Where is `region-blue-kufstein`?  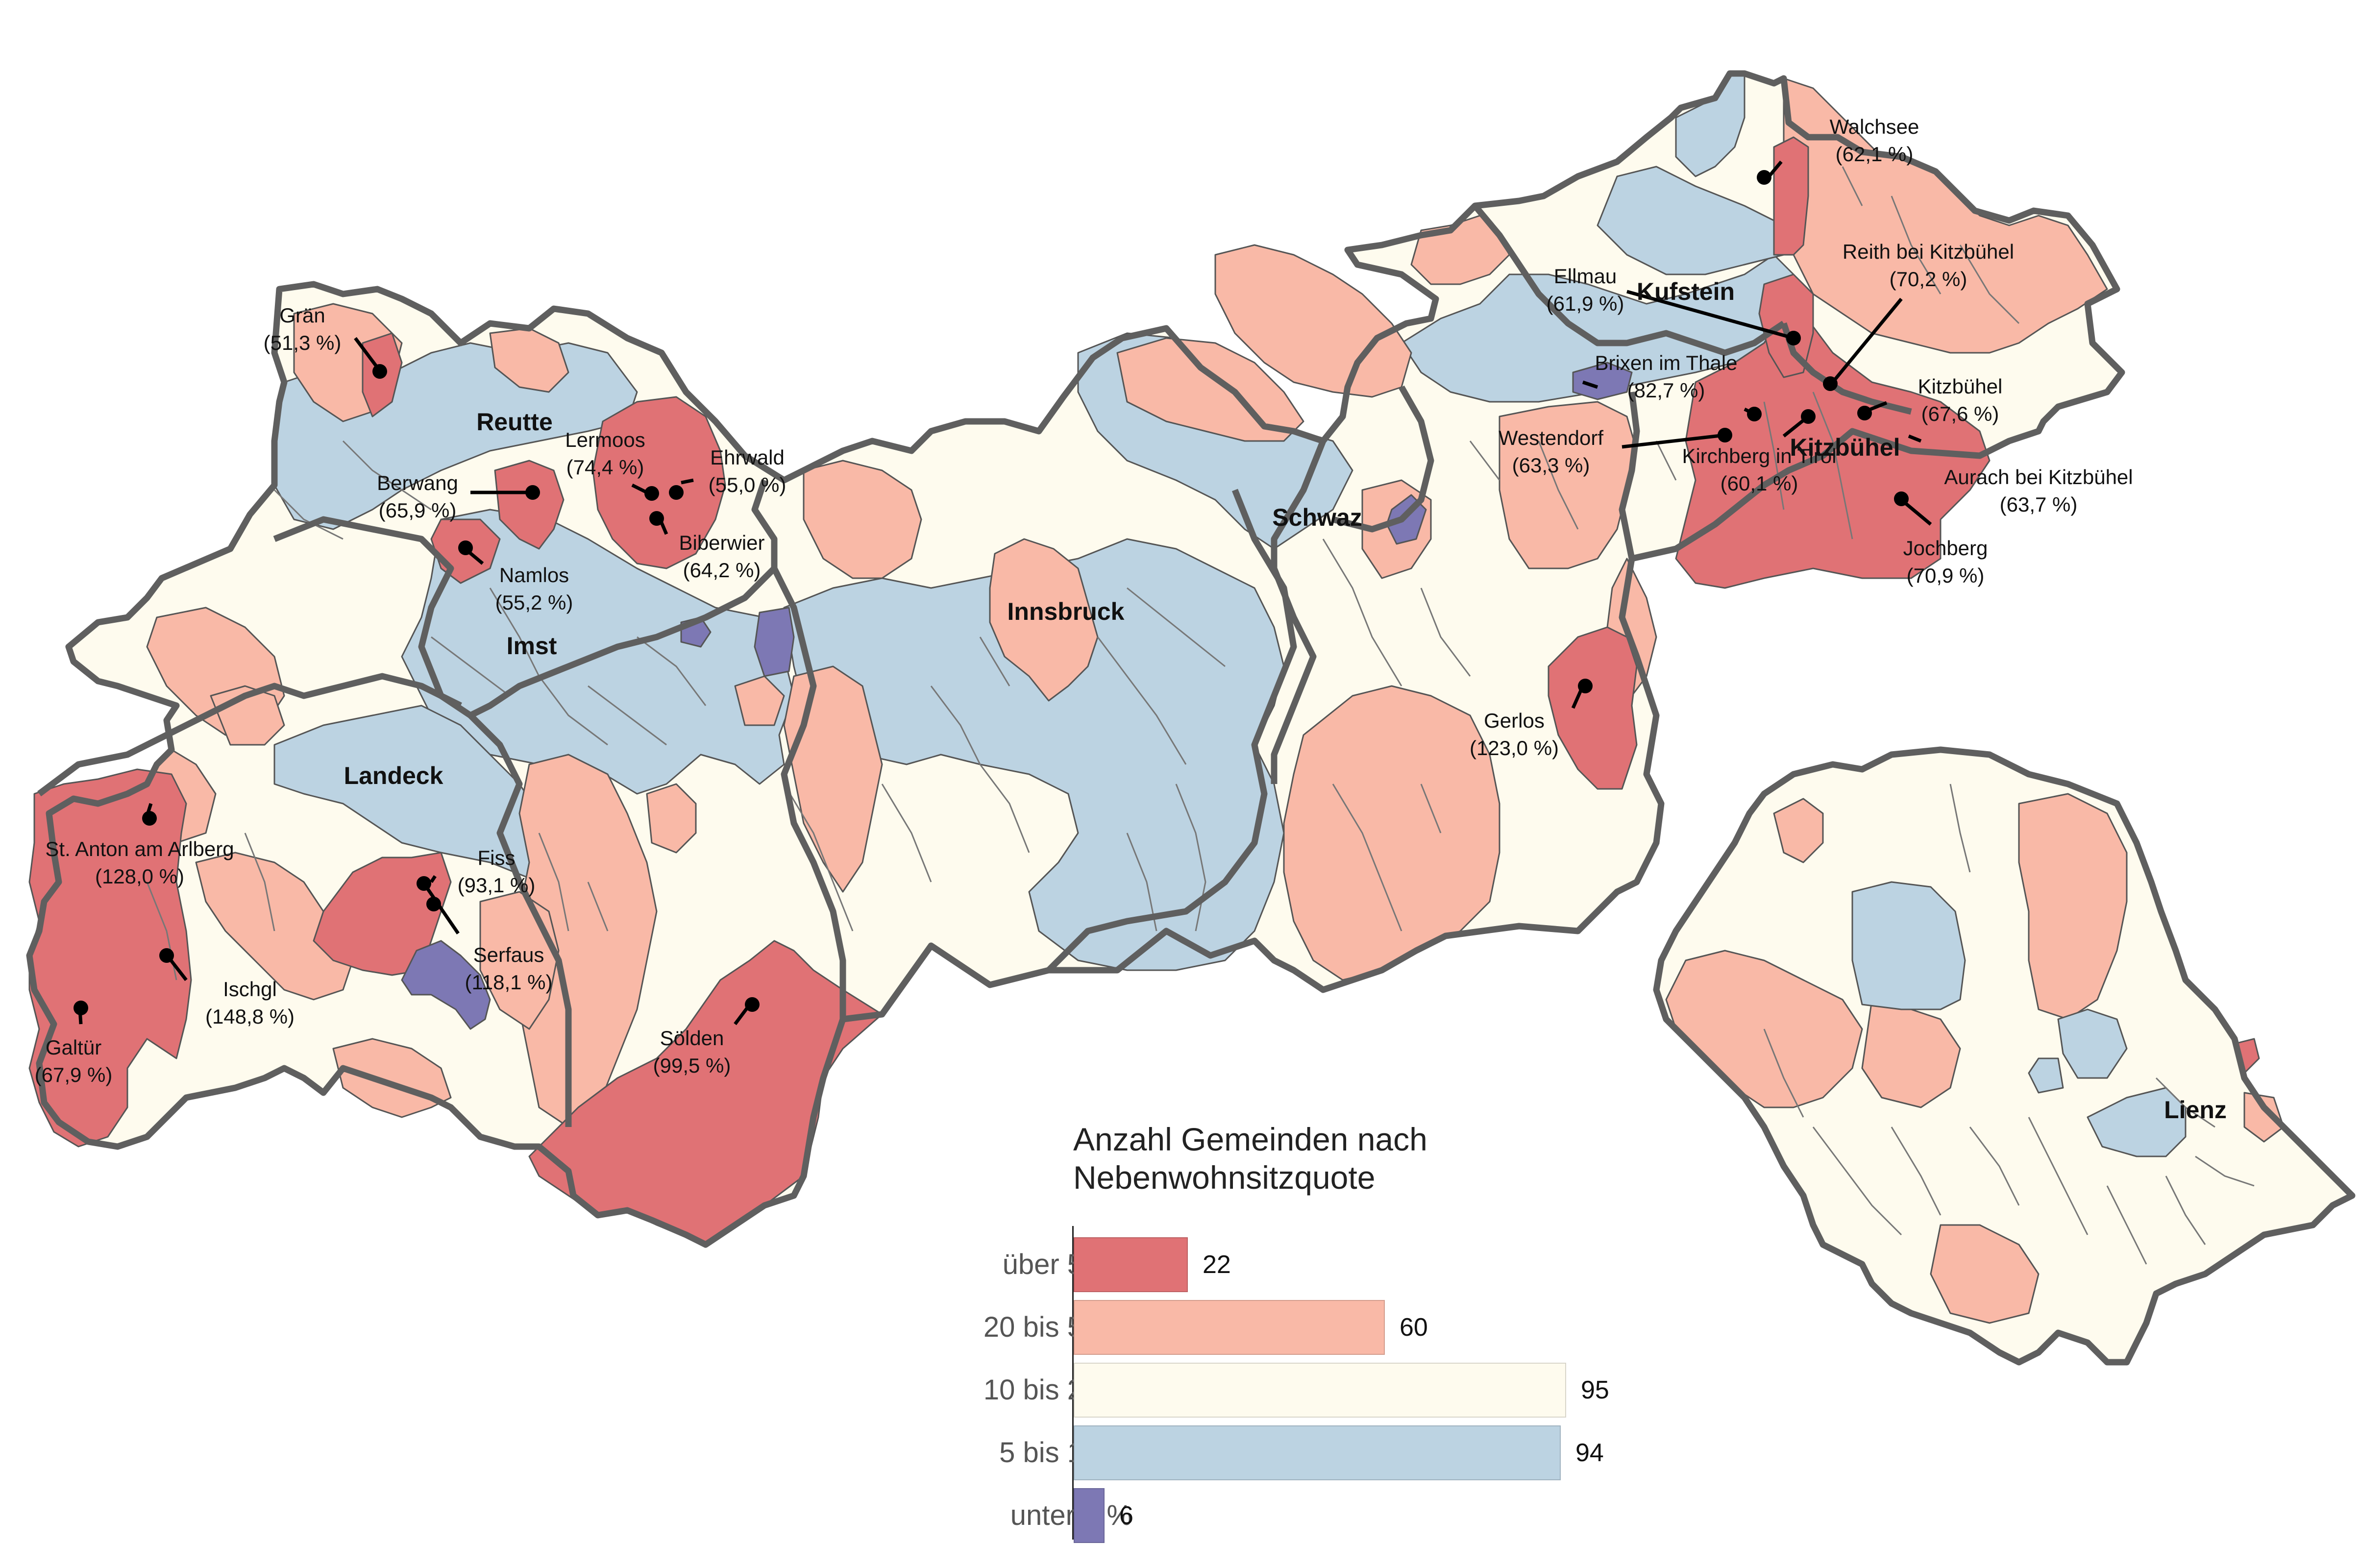 region-blue-kufstein is located at coordinates (1598, 328).